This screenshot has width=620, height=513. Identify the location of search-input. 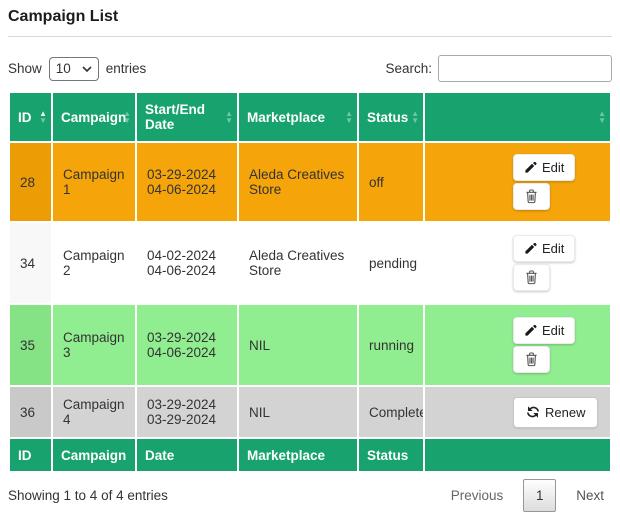
(525, 68).